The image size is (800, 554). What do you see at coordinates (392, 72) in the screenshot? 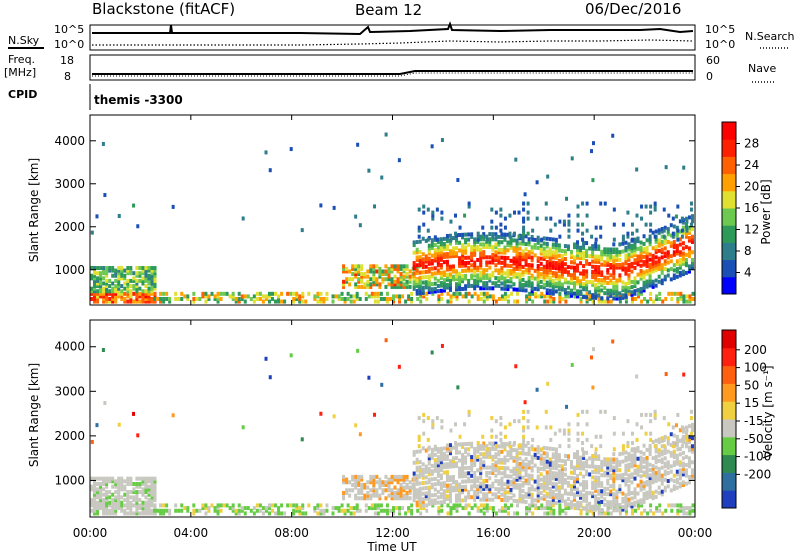
I see `freq-line` at bounding box center [392, 72].